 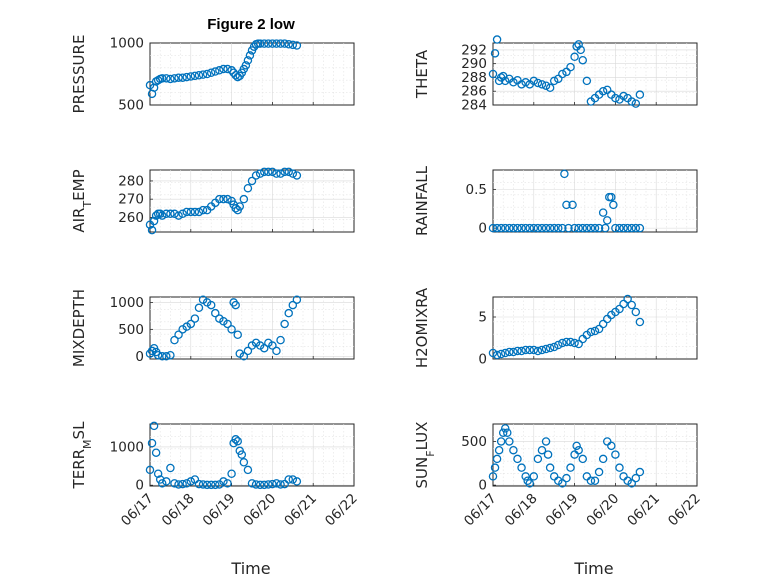 I want to click on axes-box, so click(x=252, y=455).